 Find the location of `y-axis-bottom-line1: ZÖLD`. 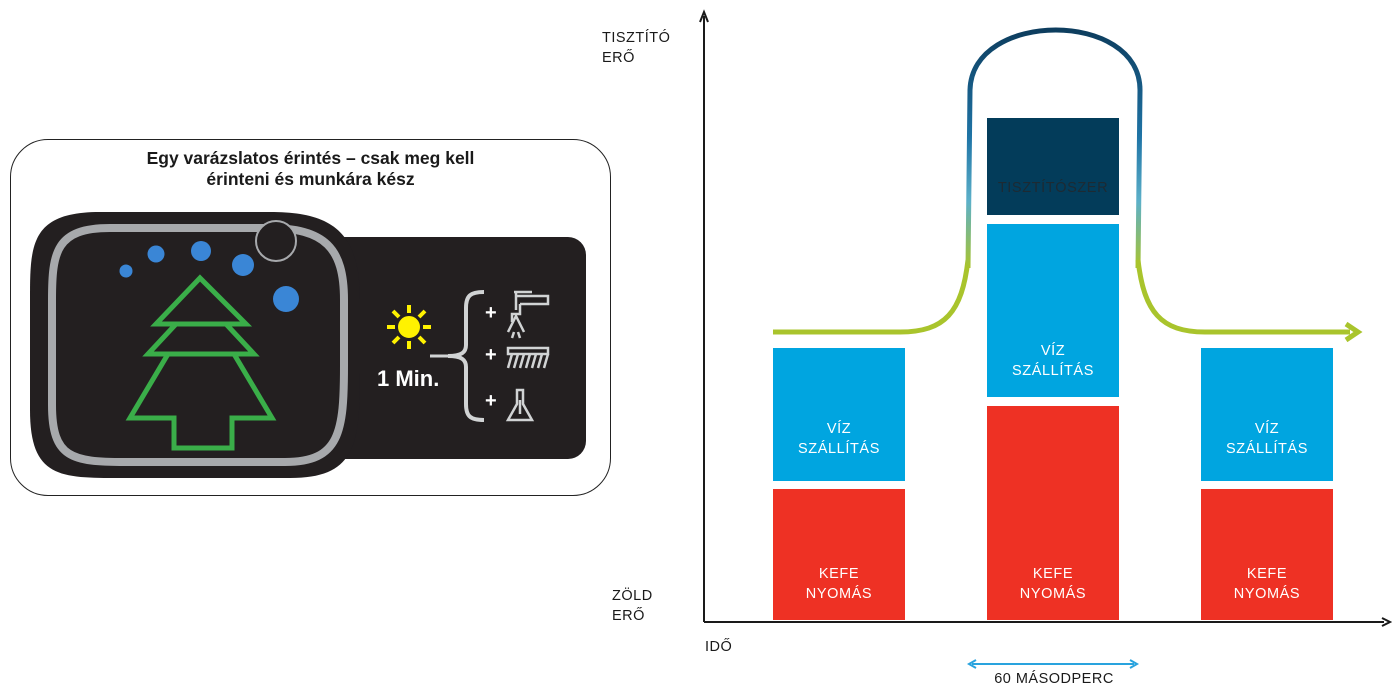

y-axis-bottom-line1: ZÖLD is located at coordinates (632, 596).